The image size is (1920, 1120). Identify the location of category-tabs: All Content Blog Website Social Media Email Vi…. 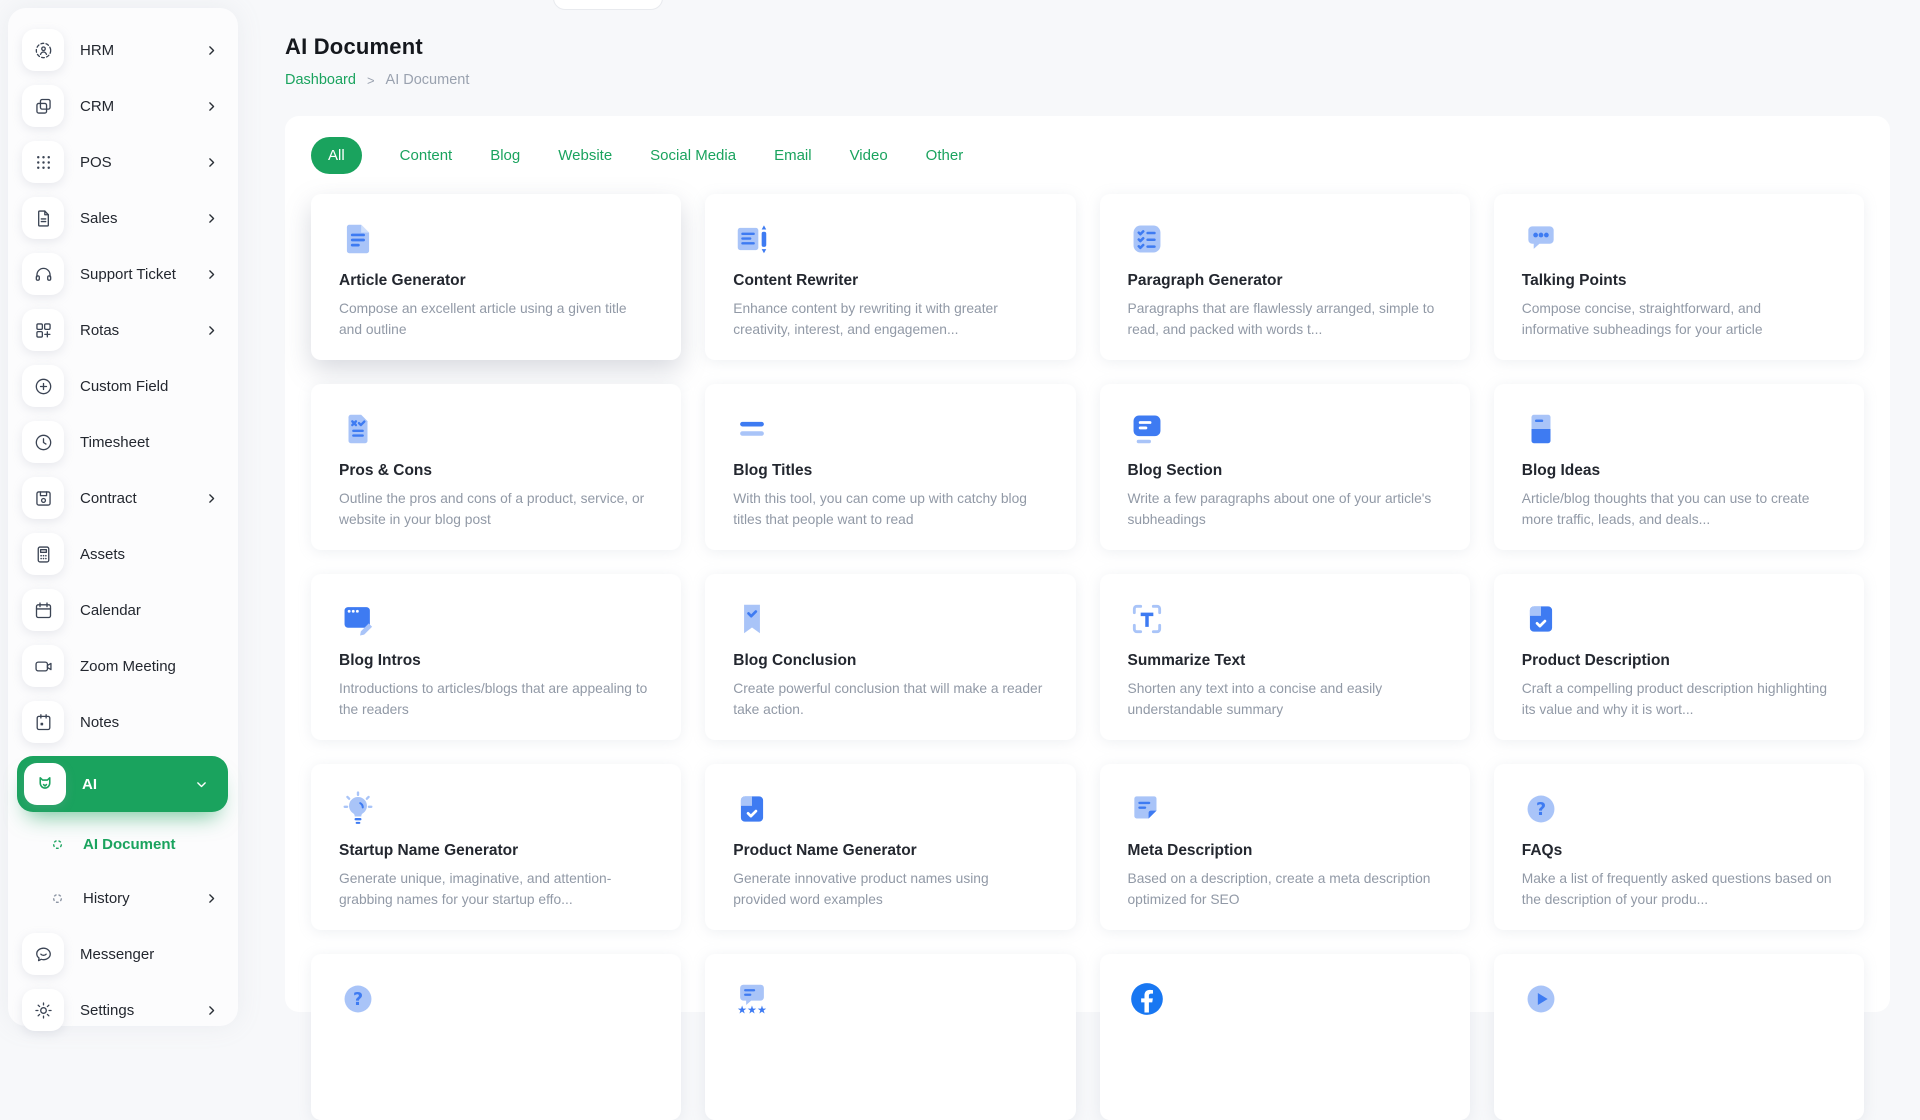
(1087, 155).